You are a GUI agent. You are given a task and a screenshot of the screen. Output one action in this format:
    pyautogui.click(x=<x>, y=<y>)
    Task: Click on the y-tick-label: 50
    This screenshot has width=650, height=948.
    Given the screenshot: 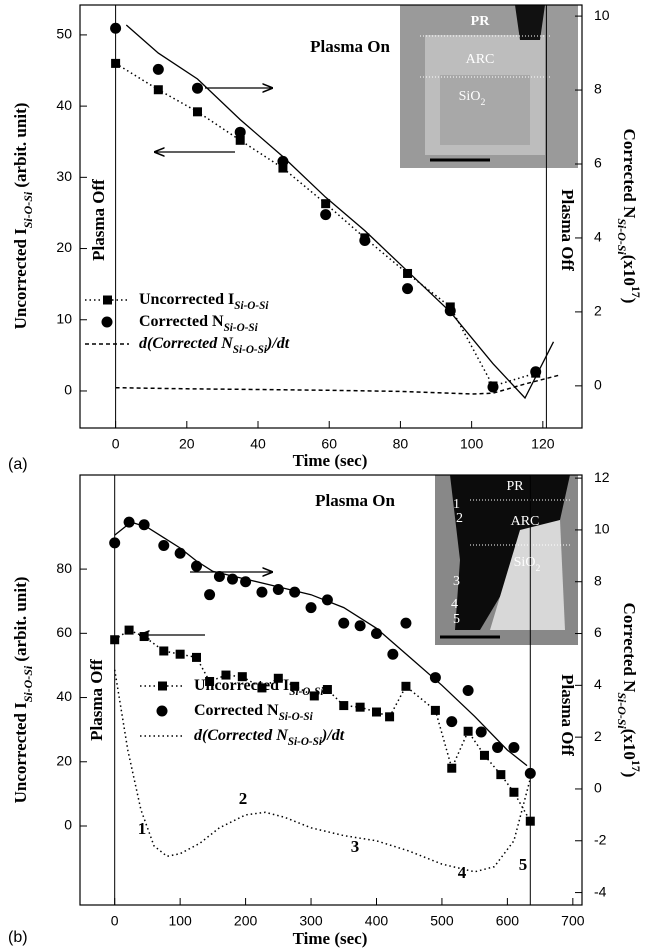 What is the action you would take?
    pyautogui.click(x=64, y=34)
    